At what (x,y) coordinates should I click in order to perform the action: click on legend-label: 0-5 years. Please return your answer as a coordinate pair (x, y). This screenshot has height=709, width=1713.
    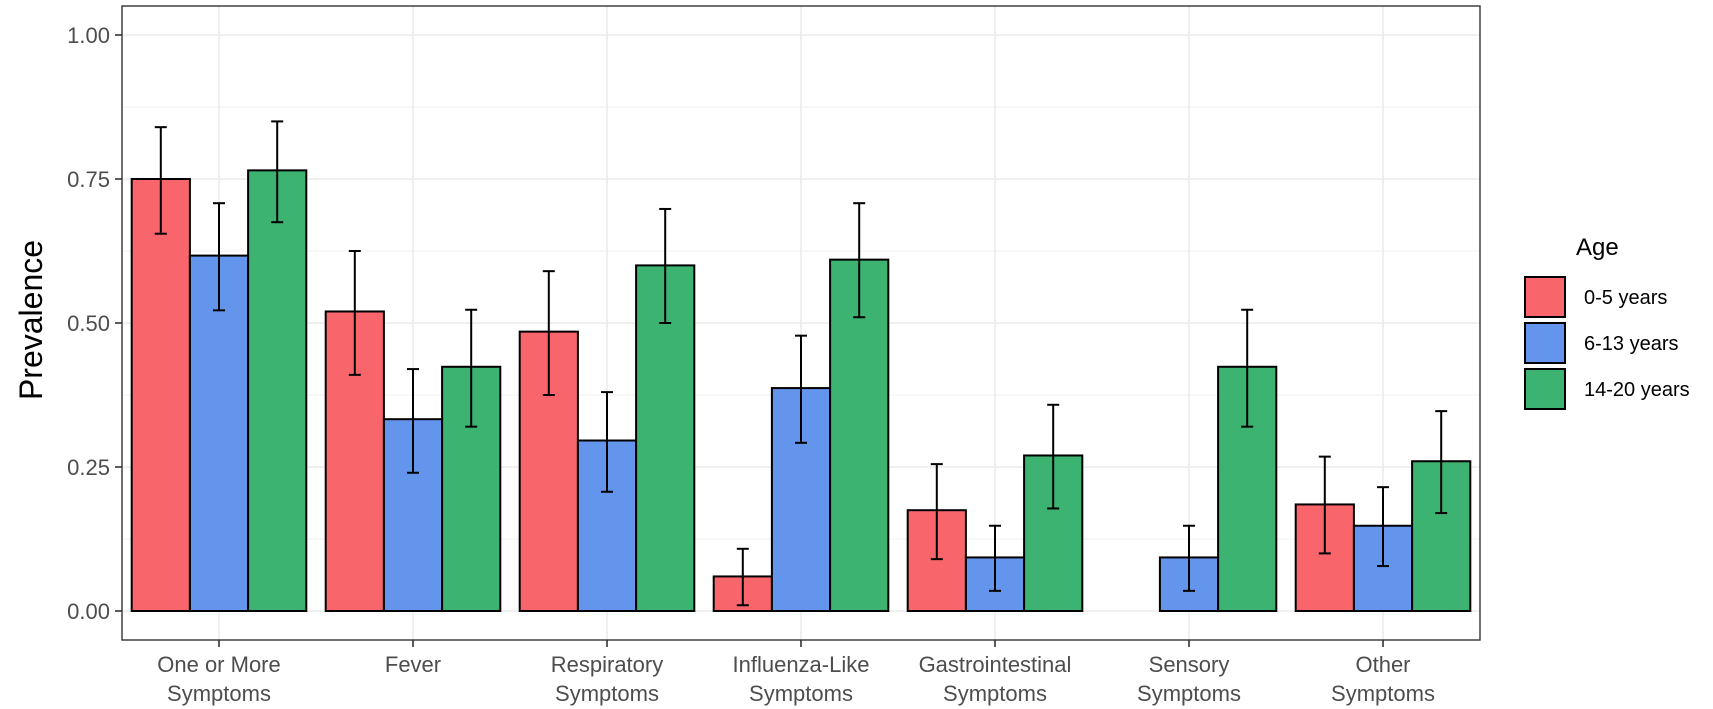
    Looking at the image, I should click on (1625, 298).